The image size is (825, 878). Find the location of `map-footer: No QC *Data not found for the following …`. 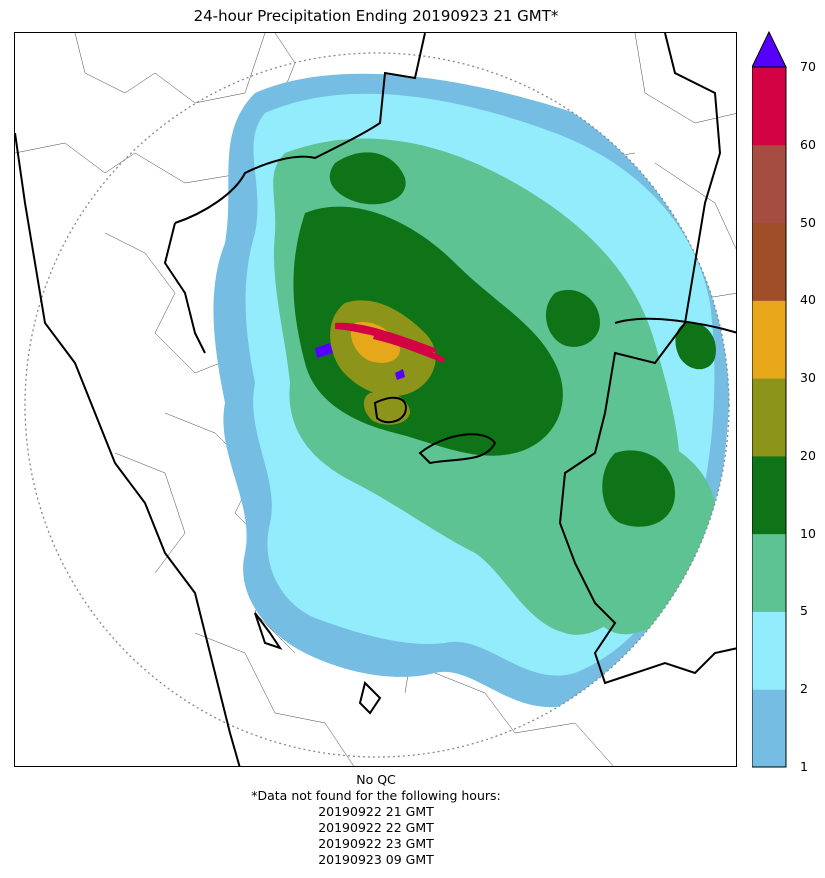

map-footer: No QC *Data not found for the following … is located at coordinates (376, 820).